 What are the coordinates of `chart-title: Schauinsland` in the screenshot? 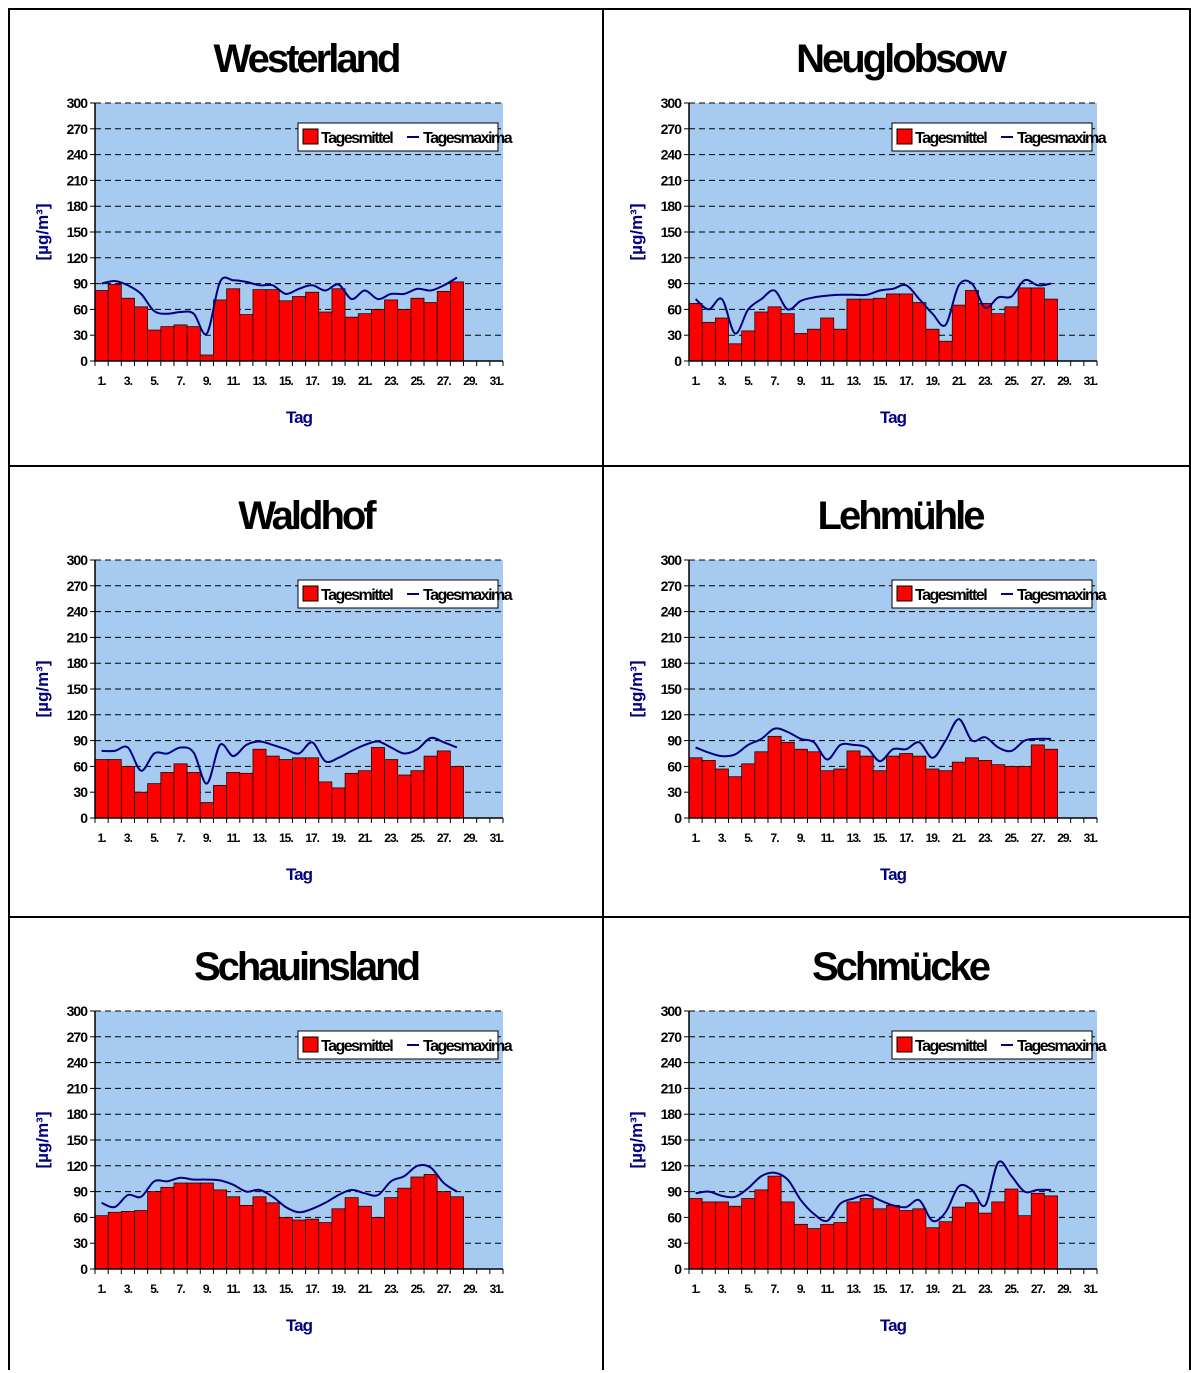 It's located at (306, 967).